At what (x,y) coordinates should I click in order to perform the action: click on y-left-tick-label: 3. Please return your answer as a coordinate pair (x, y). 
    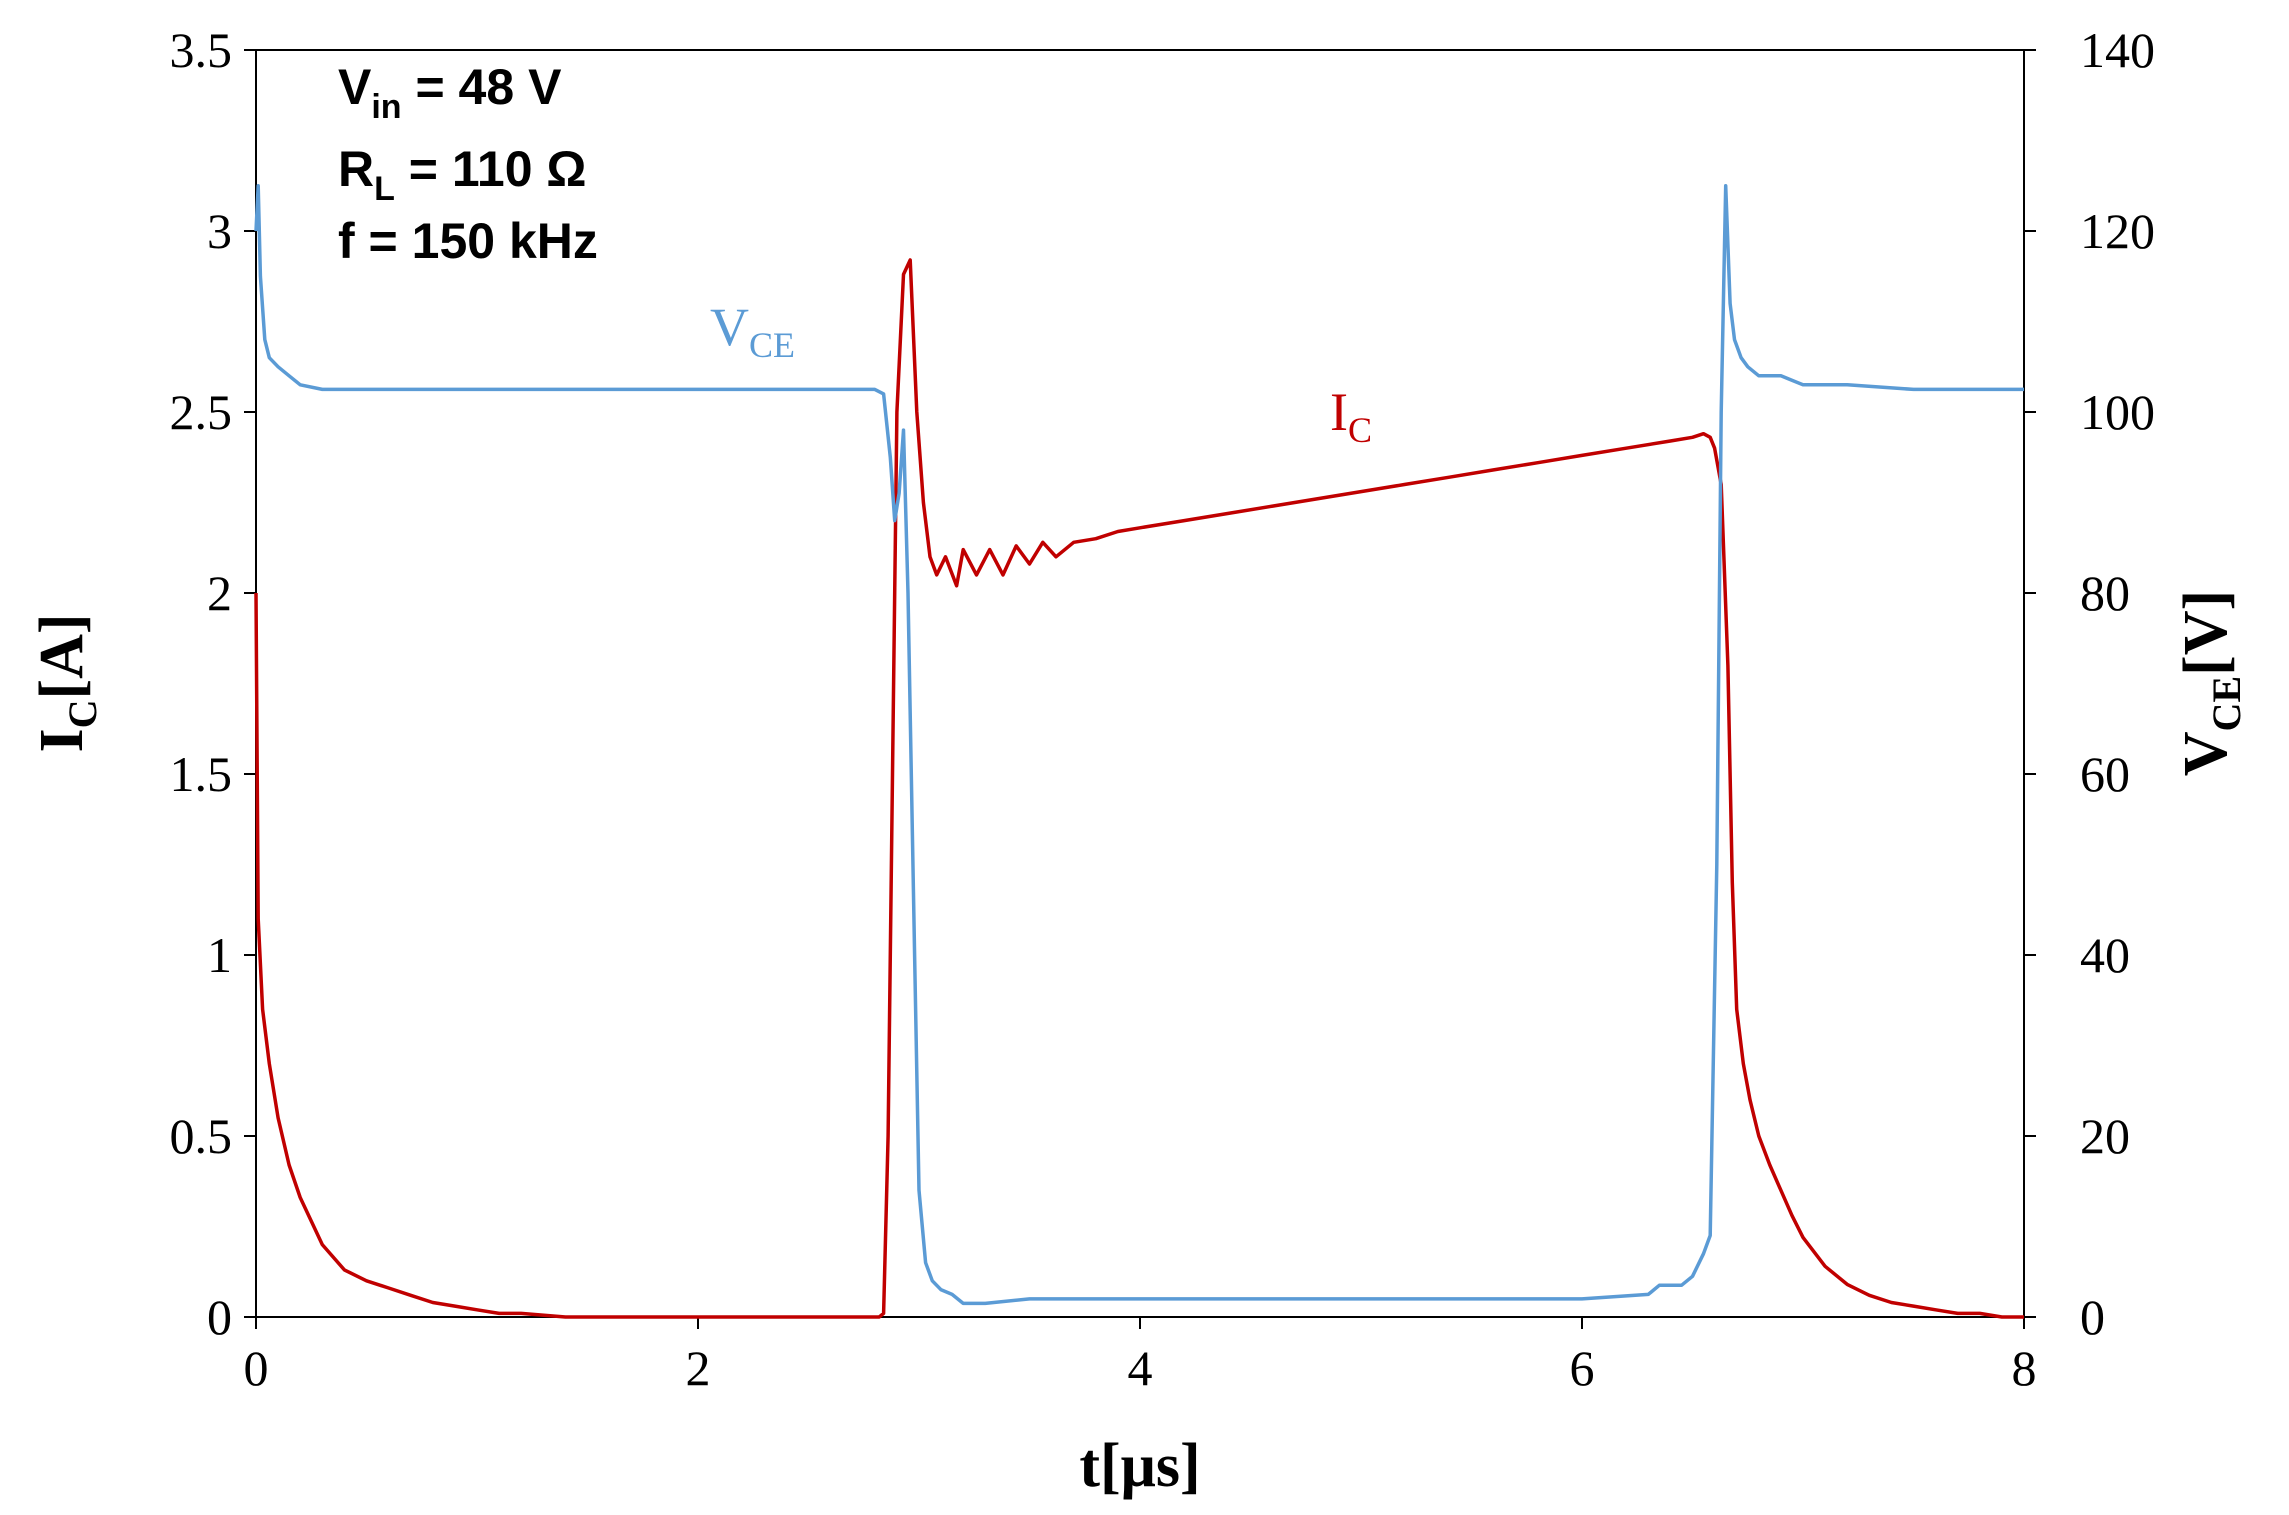
    Looking at the image, I should click on (219, 231).